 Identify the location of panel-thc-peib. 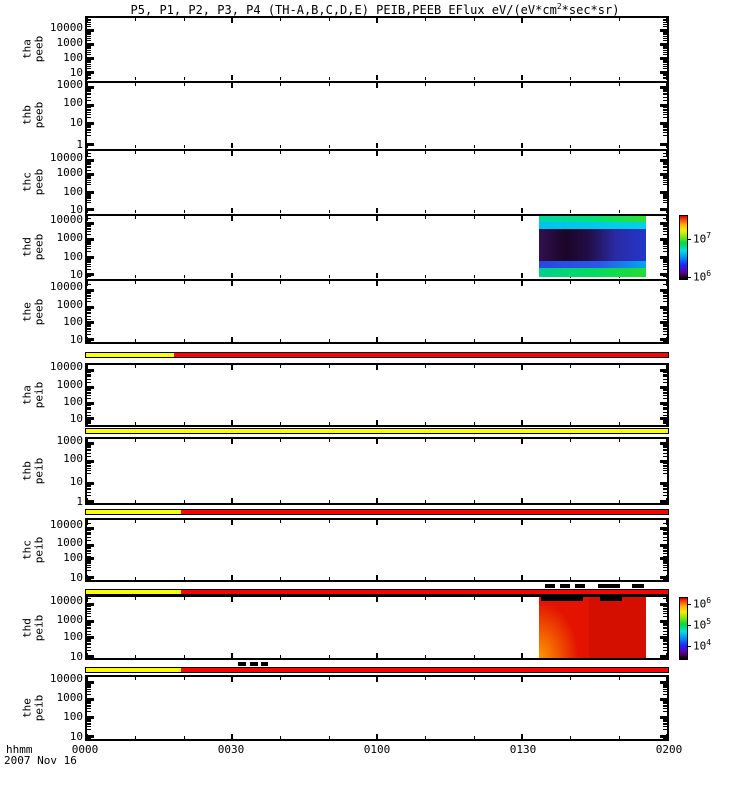
(377, 550).